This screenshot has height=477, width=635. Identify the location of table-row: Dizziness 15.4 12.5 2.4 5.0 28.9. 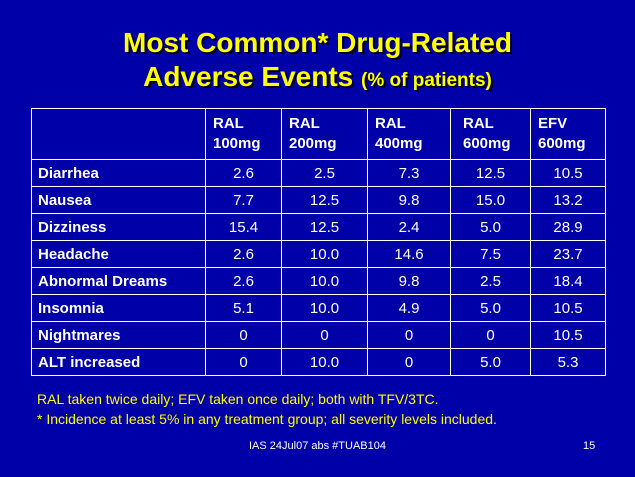
(318, 227).